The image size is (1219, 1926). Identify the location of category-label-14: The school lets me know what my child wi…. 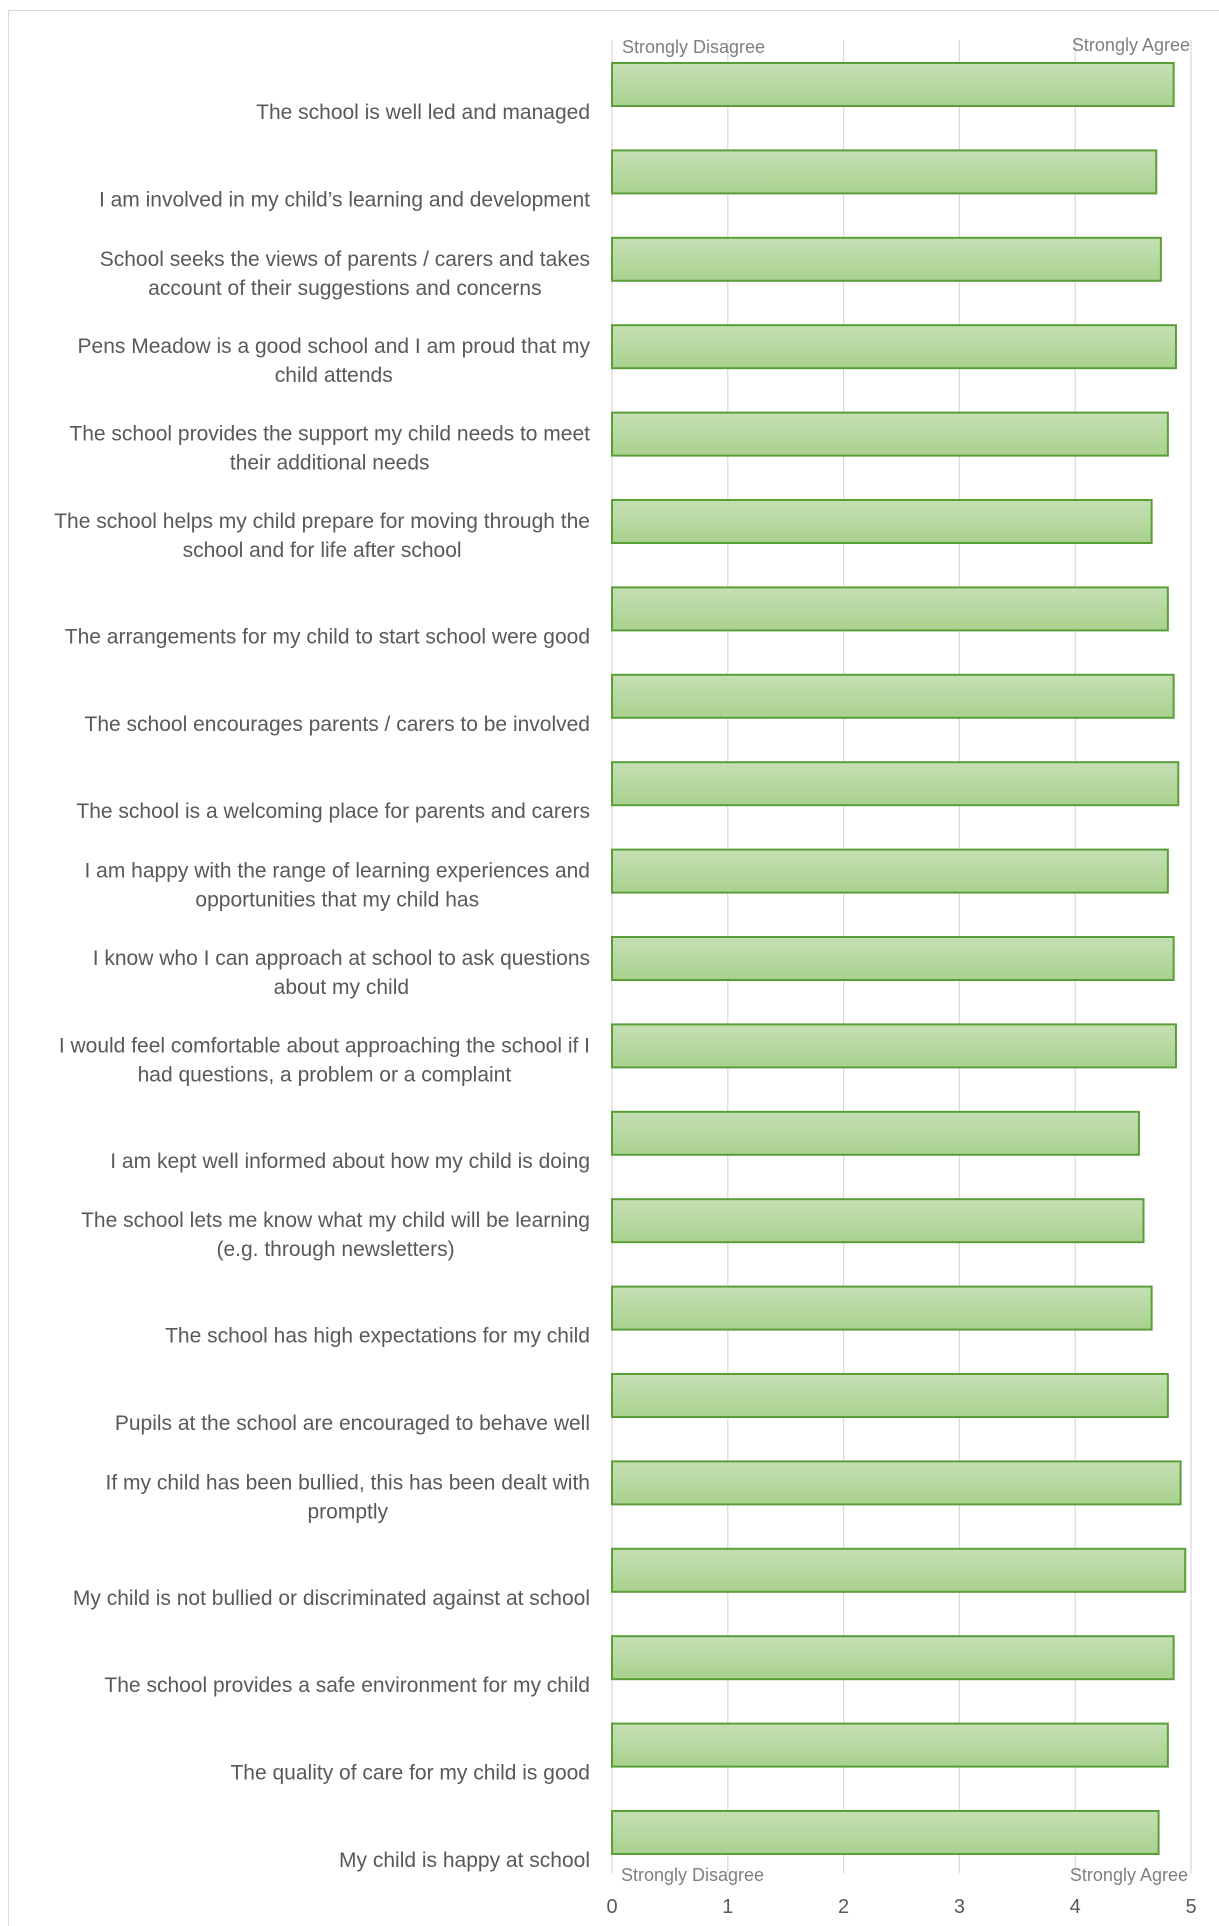
(335, 1235).